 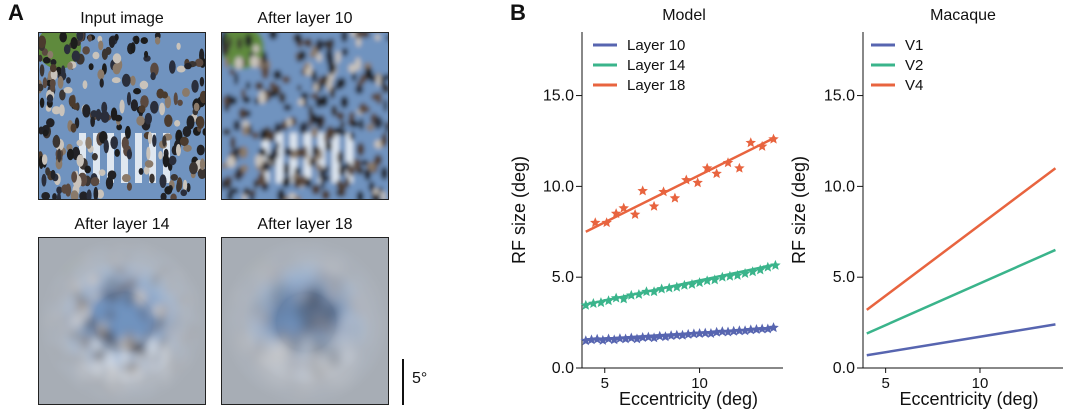 I want to click on crowd-image-layer10, so click(x=305, y=116).